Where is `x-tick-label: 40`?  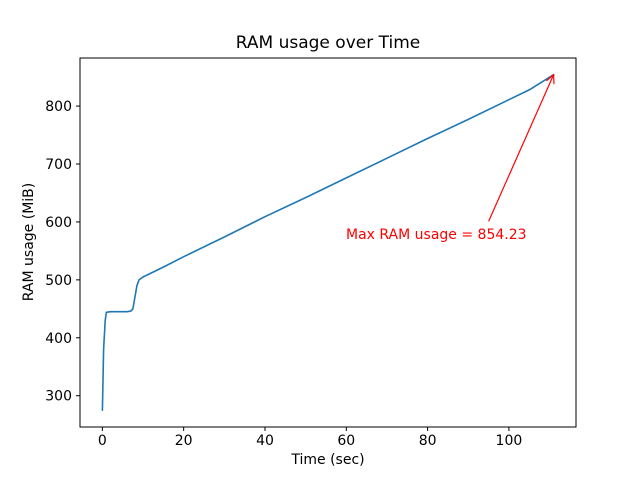 x-tick-label: 40 is located at coordinates (265, 441).